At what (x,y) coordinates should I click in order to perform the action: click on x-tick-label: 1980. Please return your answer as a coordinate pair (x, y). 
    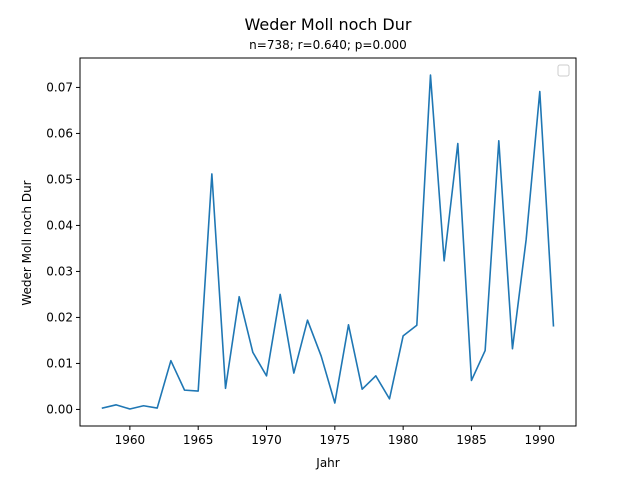
    Looking at the image, I should click on (403, 440).